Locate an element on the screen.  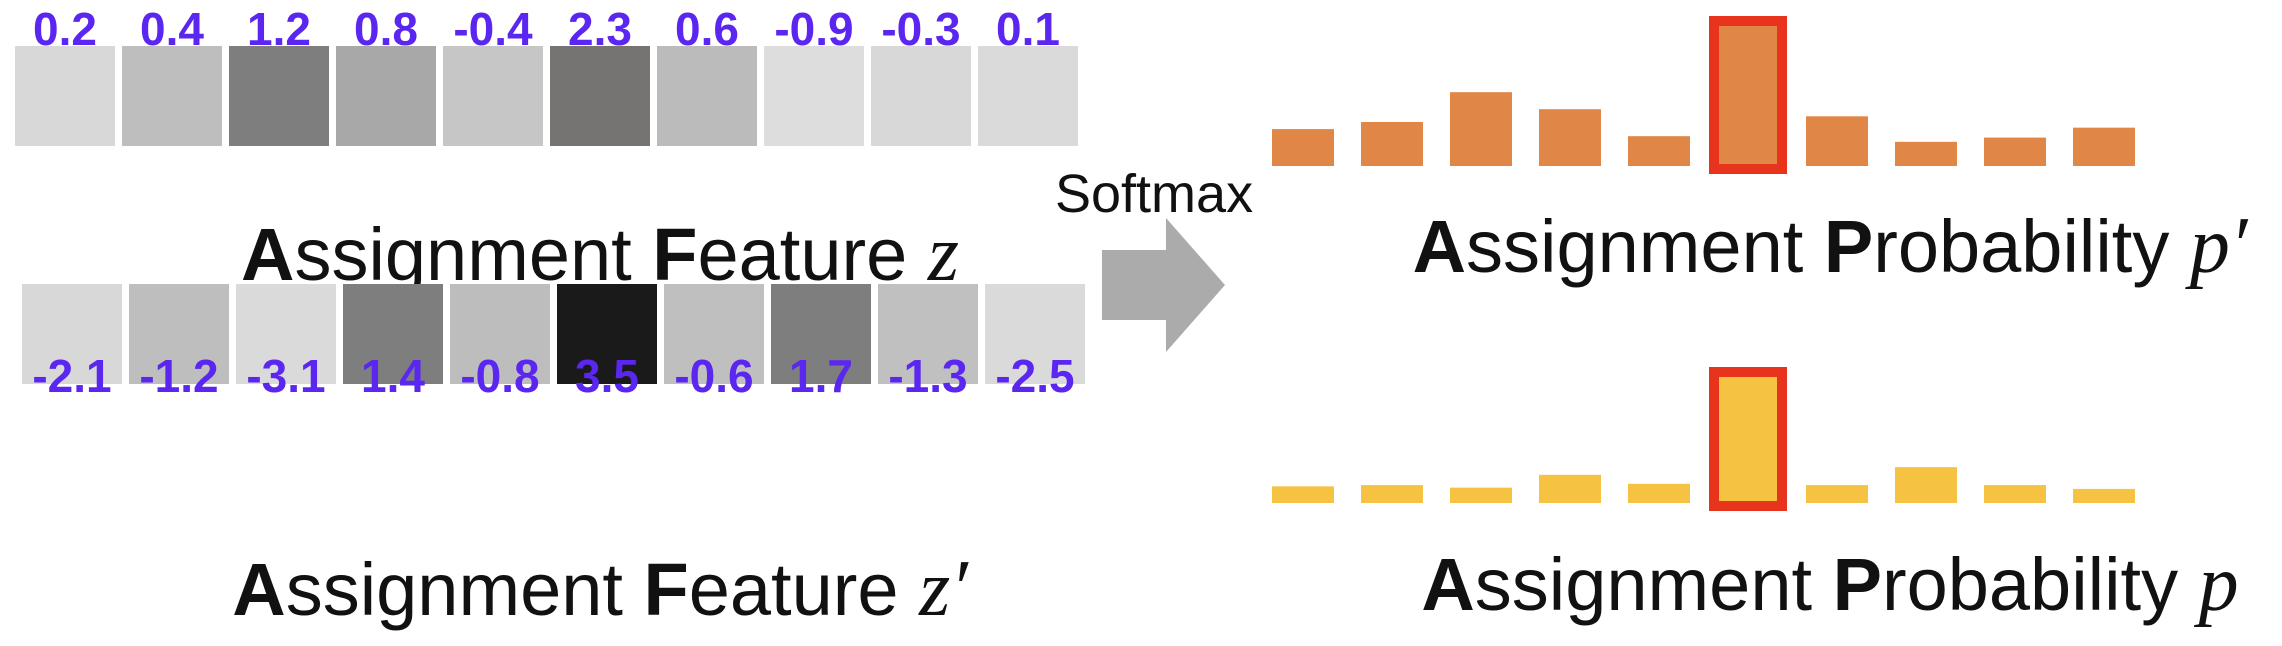
assignment-probability-p-prime is located at coordinates (1703, 95).